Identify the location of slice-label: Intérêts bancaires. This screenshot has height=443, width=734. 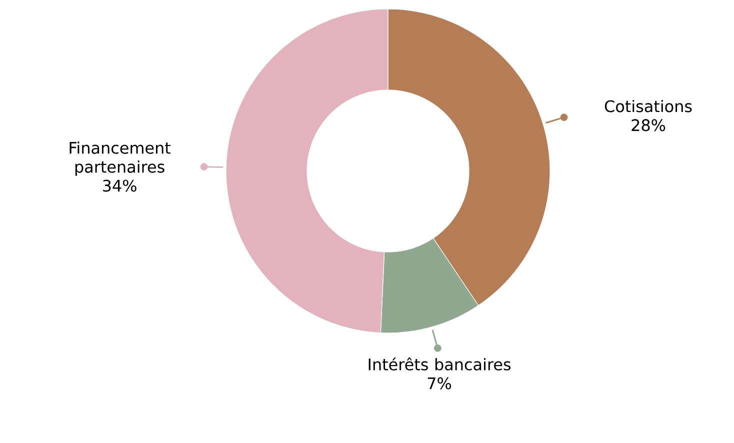
(439, 363).